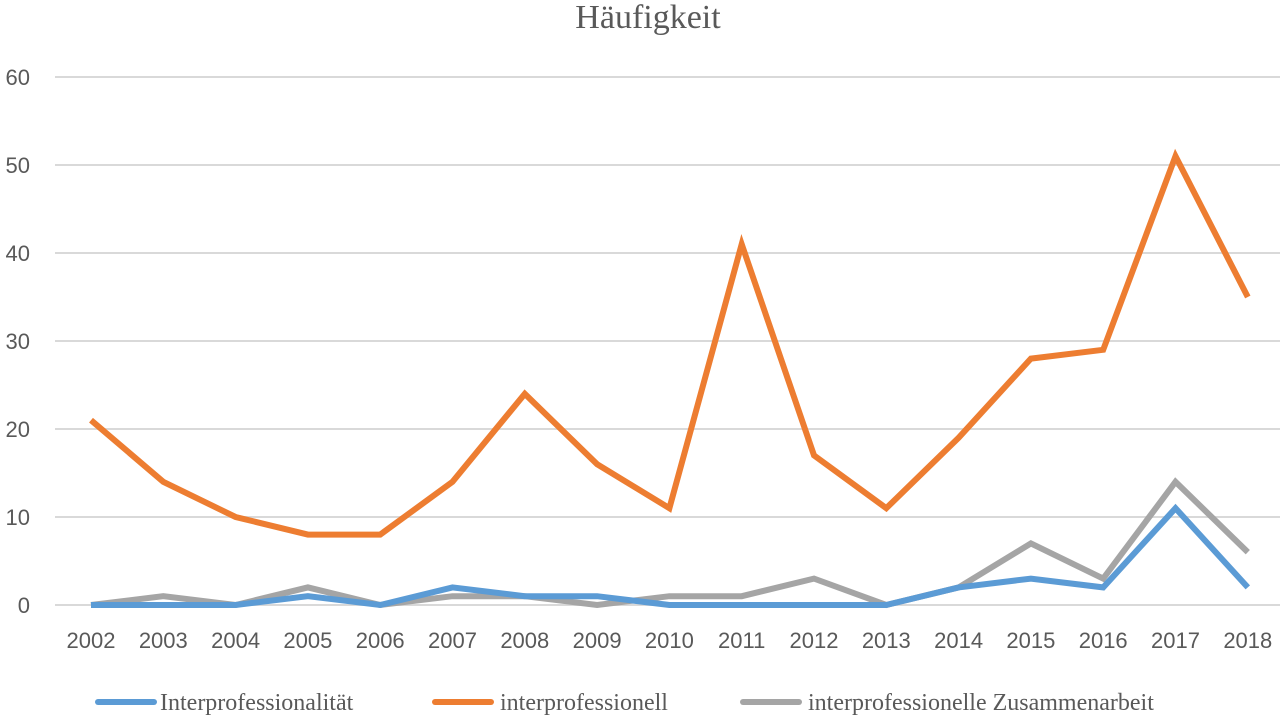 Image resolution: width=1280 pixels, height=717 pixels. Describe the element at coordinates (307, 640) in the screenshot. I see `x-tick-label: 2005` at that location.